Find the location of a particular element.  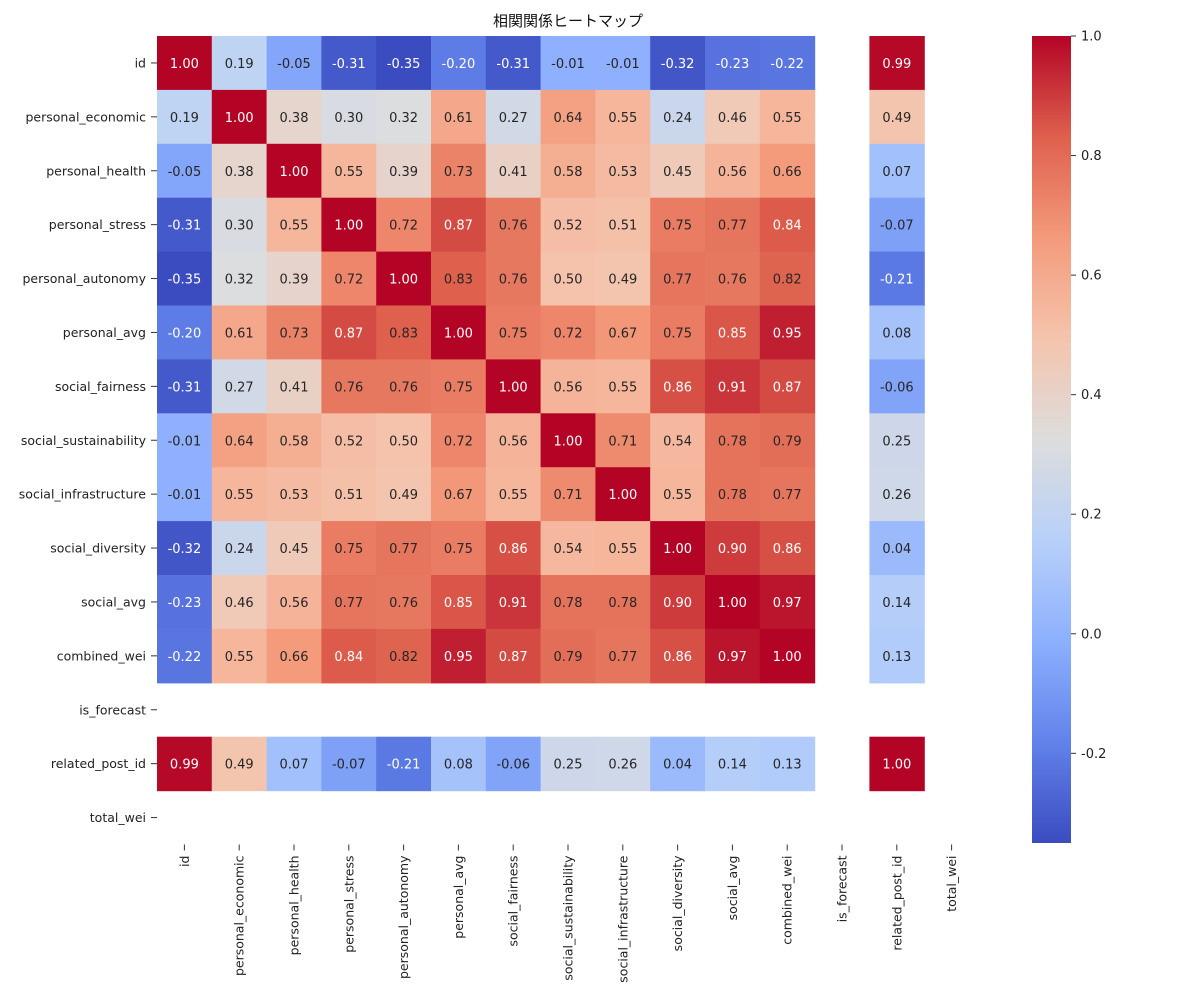

cell-value-label: -0.23 is located at coordinates (733, 64).